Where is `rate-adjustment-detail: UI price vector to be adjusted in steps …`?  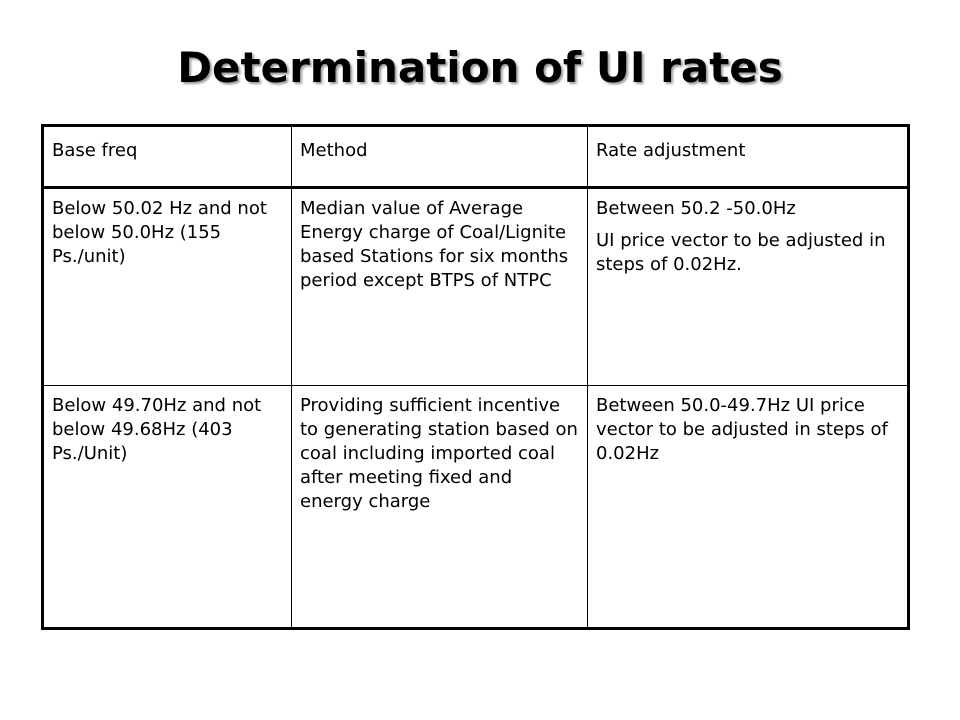
rate-adjustment-detail: UI price vector to be adjusted in steps … is located at coordinates (741, 252).